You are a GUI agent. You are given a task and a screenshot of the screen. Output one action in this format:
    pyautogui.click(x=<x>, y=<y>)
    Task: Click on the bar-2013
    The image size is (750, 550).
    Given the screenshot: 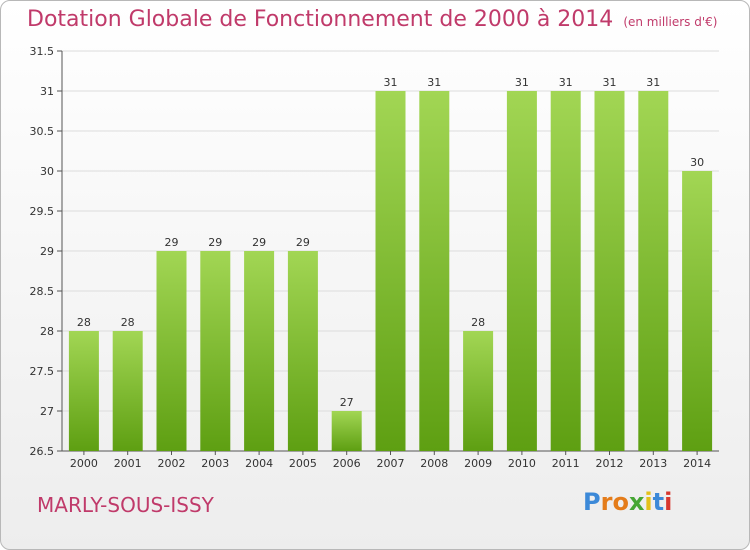 What is the action you would take?
    pyautogui.click(x=653, y=271)
    